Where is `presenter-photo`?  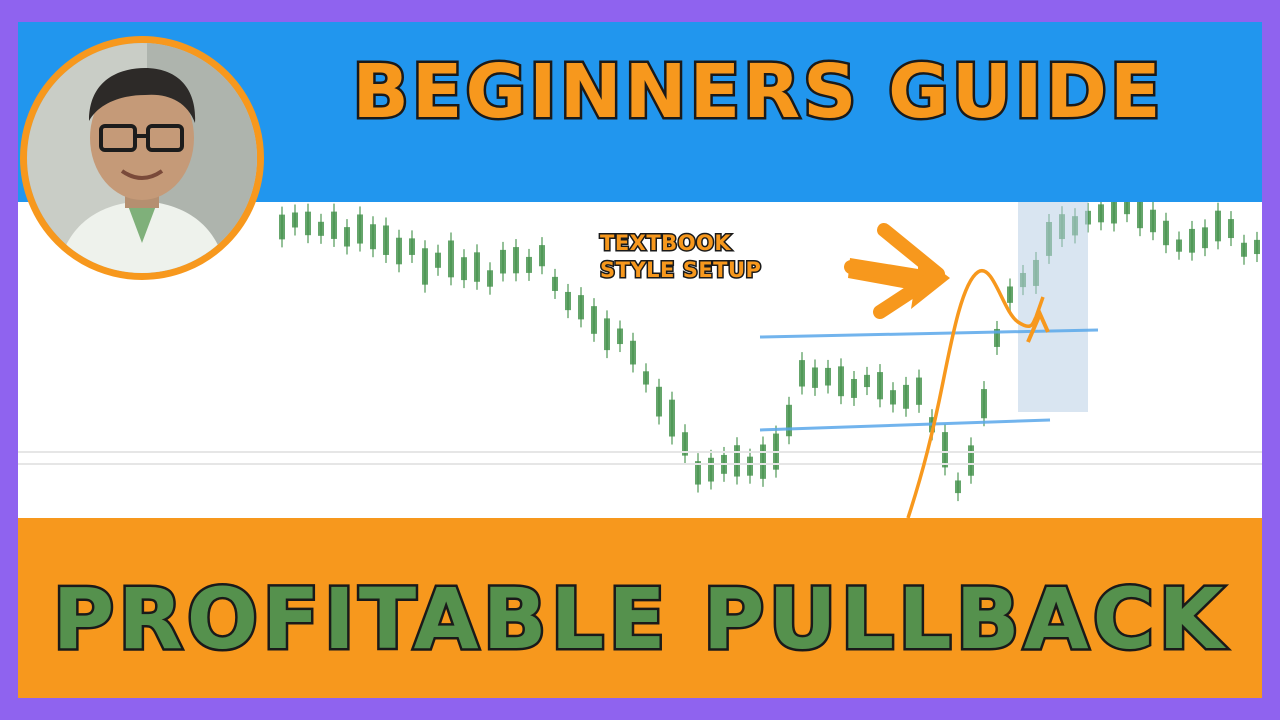 presenter-photo is located at coordinates (142, 158).